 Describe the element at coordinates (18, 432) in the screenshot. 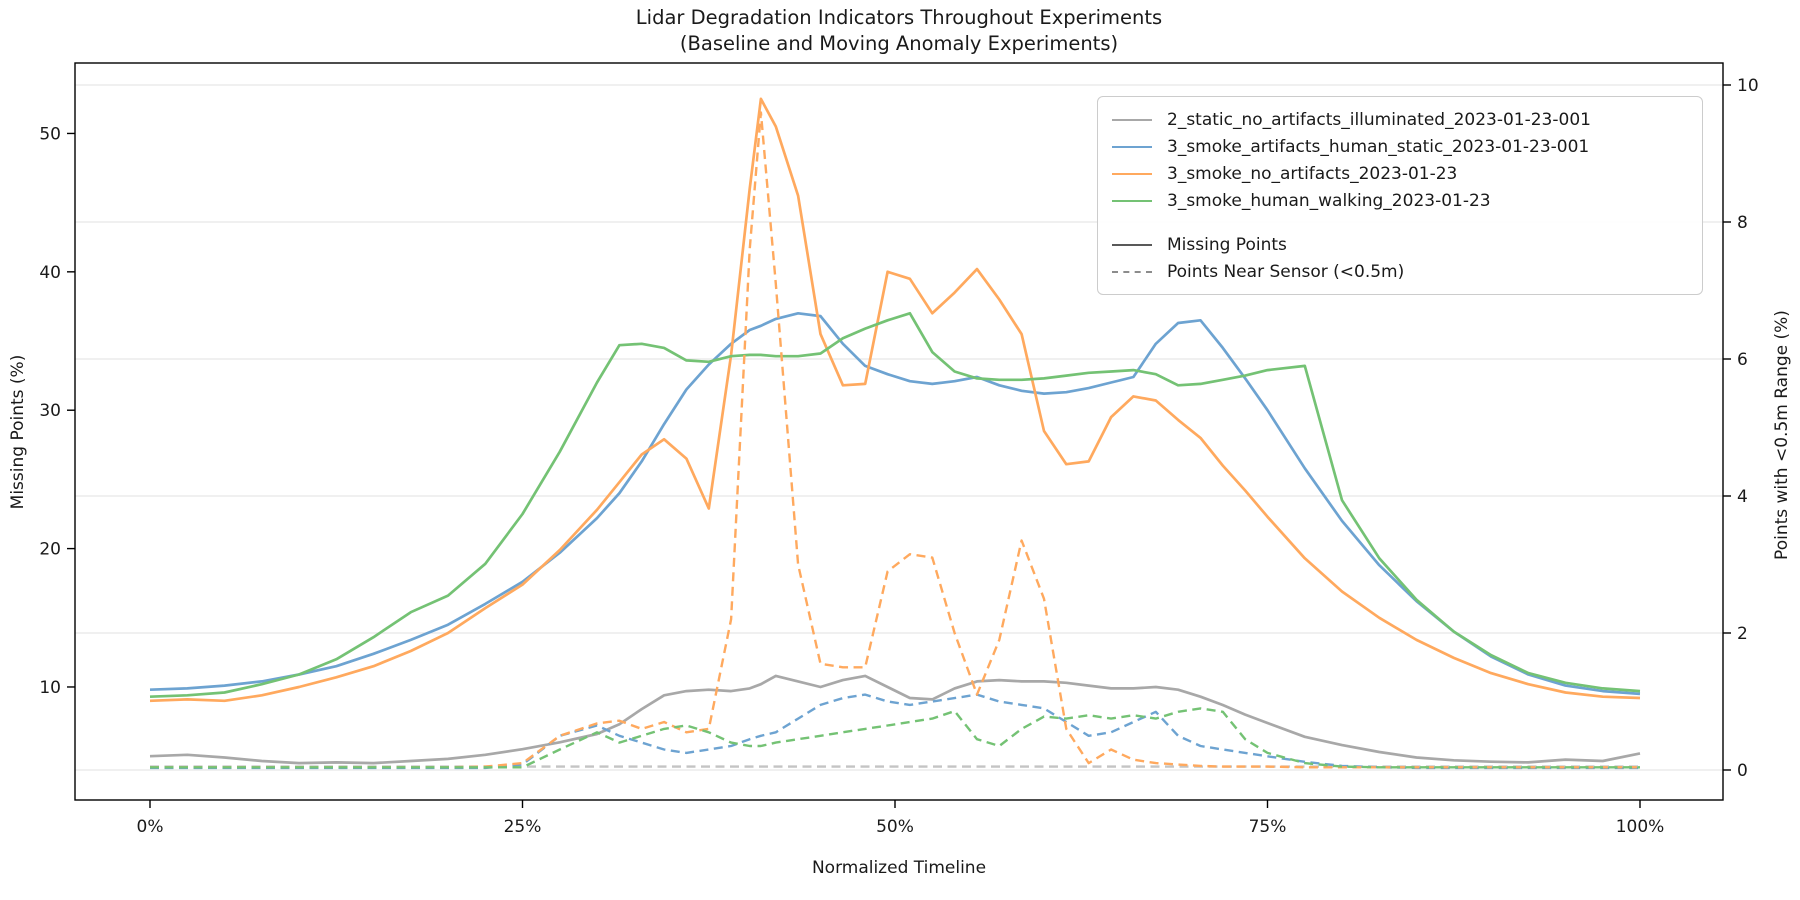

I see `y-axis-label-left: Missing Points (%)` at that location.